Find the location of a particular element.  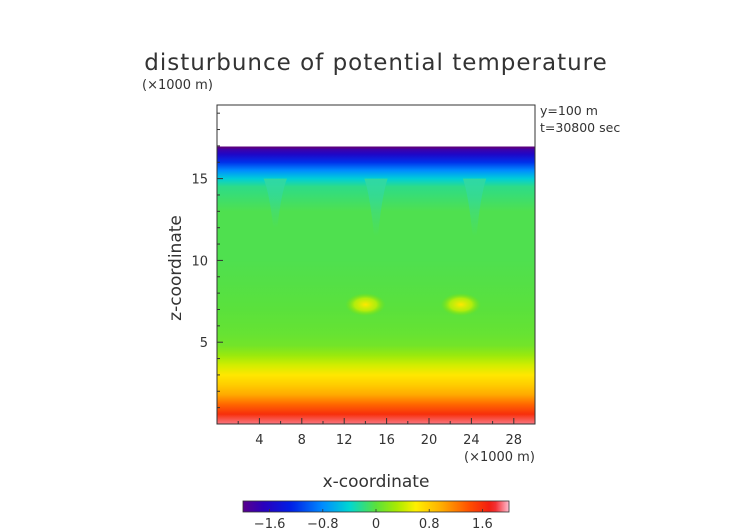

x-tick-label-6: 28 is located at coordinates (514, 440).